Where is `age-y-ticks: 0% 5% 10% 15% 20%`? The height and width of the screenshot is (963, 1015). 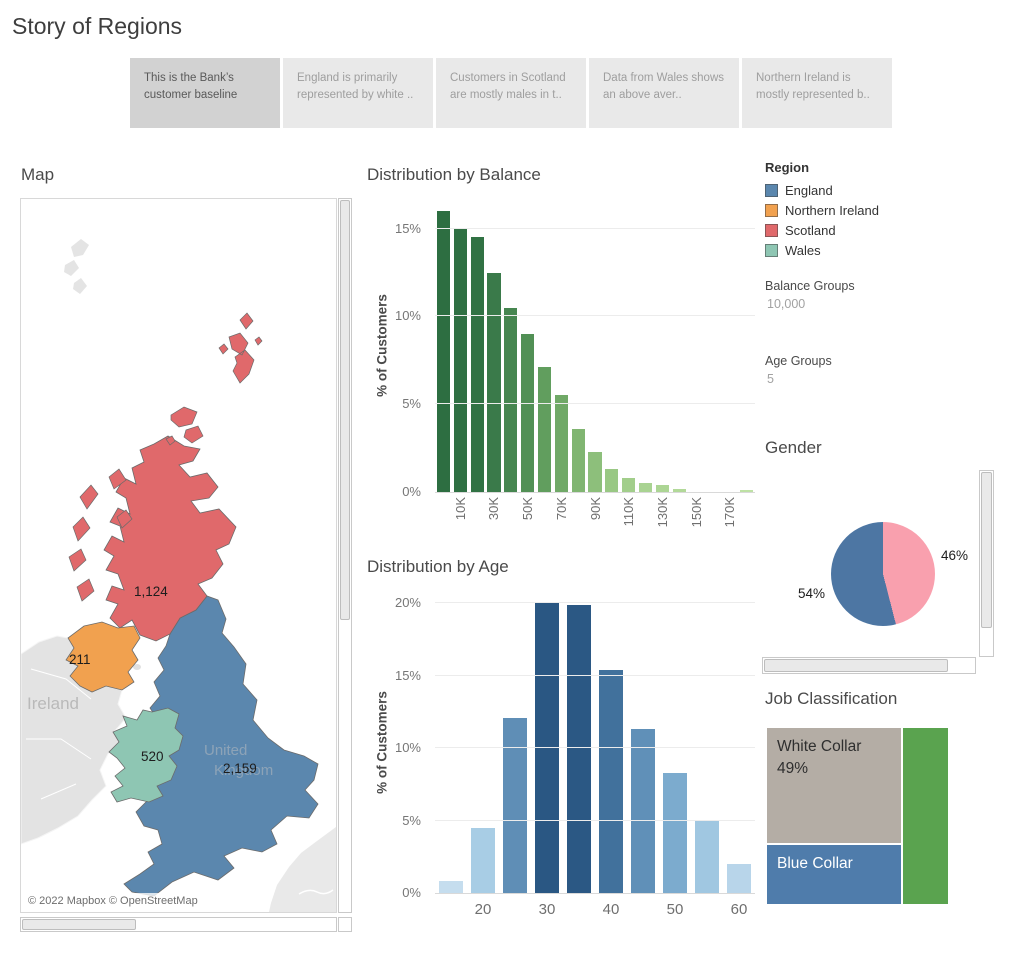
age-y-ticks: 0% 5% 10% 15% 20% is located at coordinates (404, 747).